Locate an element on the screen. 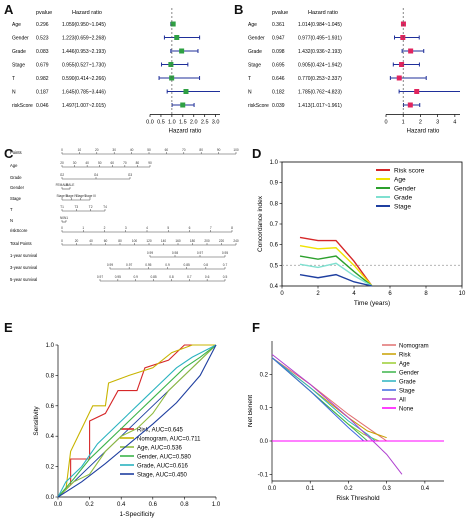 Image resolution: width=474 pixels, height=526 pixels. plot-frame is located at coordinates (372, 224).